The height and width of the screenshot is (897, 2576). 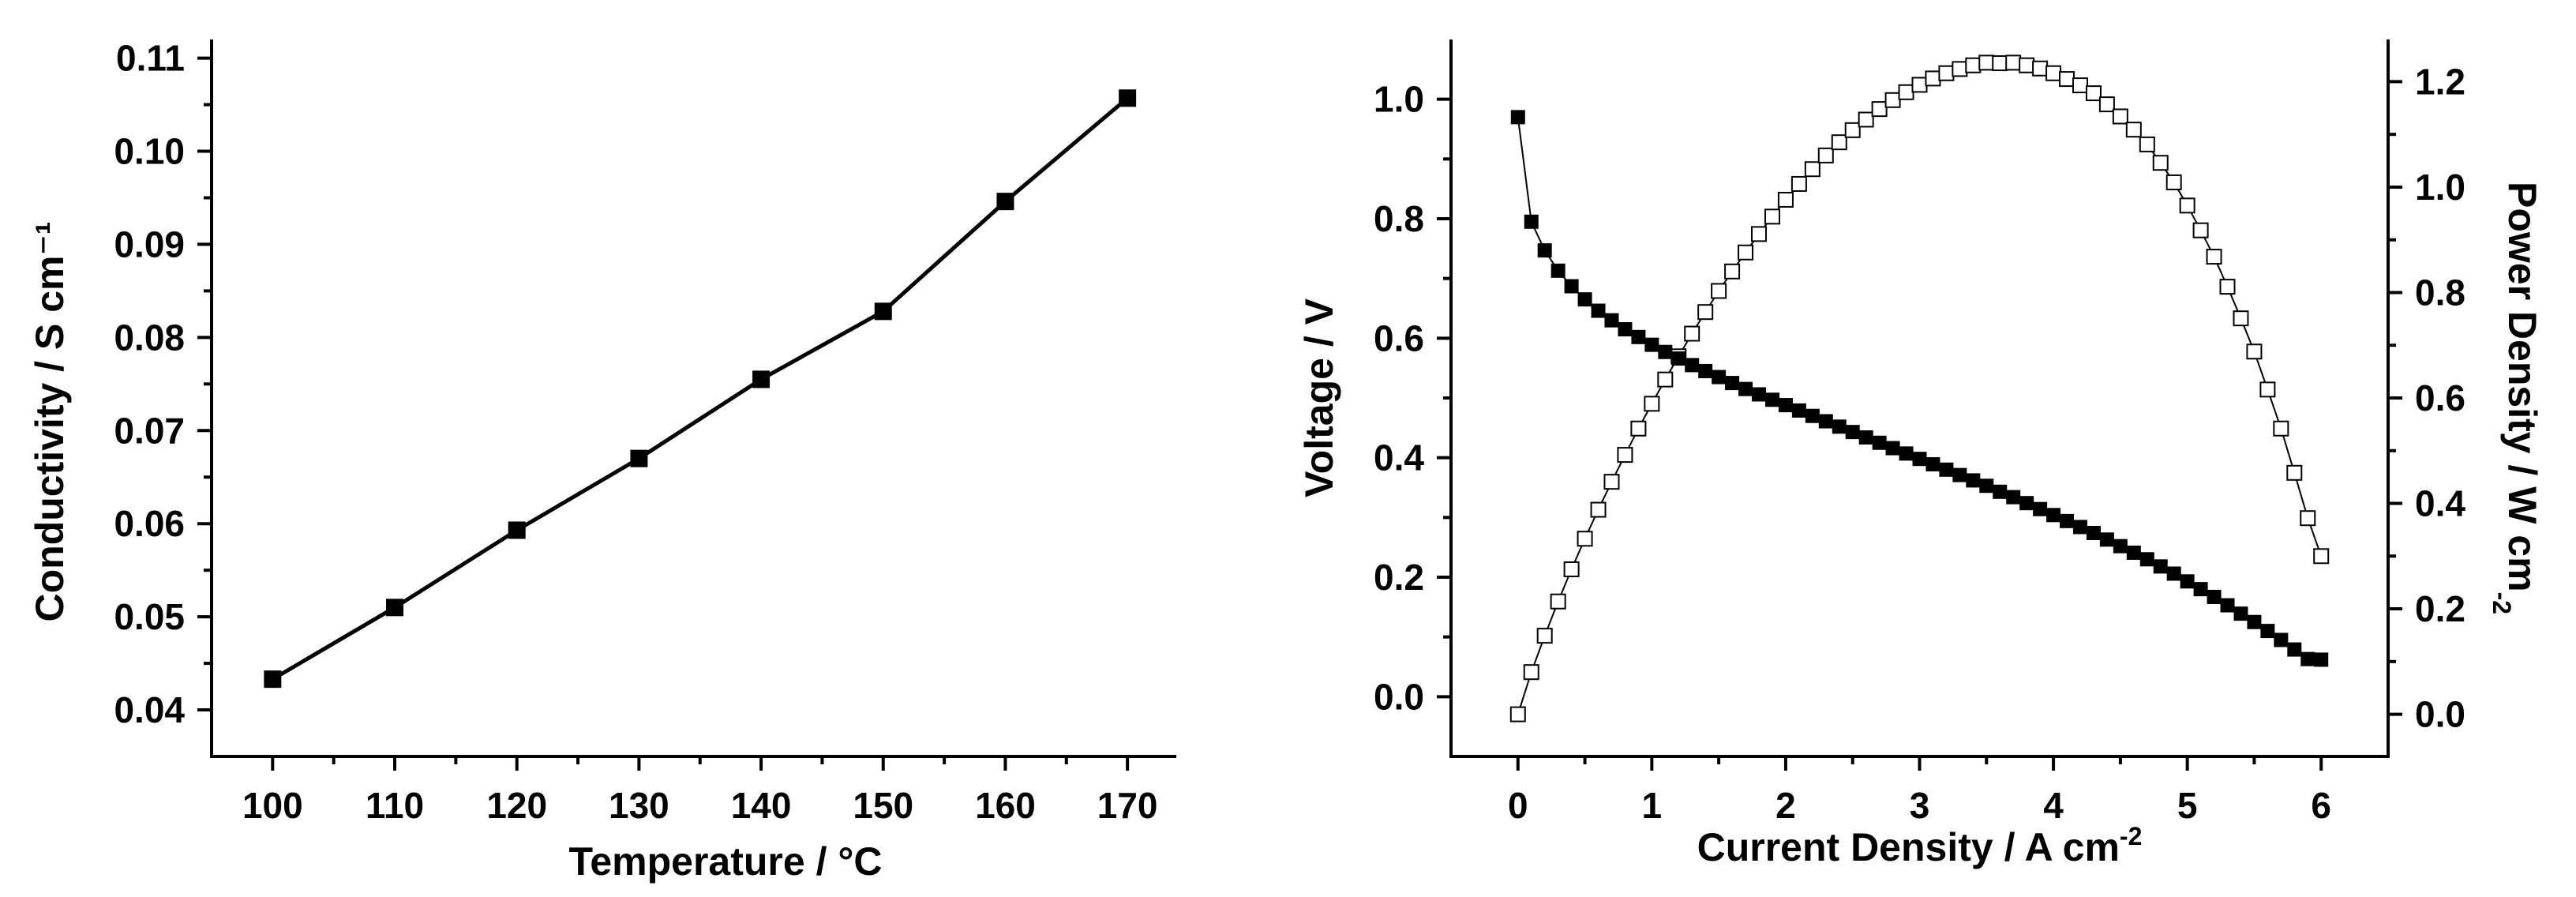 I want to click on conductivity-x-tick-label: 120, so click(x=516, y=805).